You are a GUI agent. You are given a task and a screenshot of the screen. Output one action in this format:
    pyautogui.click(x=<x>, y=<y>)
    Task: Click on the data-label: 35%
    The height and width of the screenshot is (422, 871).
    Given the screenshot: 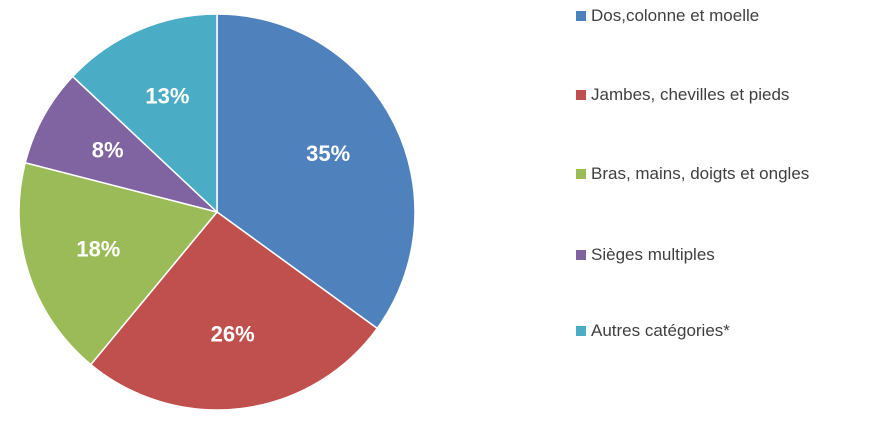 What is the action you would take?
    pyautogui.click(x=328, y=153)
    